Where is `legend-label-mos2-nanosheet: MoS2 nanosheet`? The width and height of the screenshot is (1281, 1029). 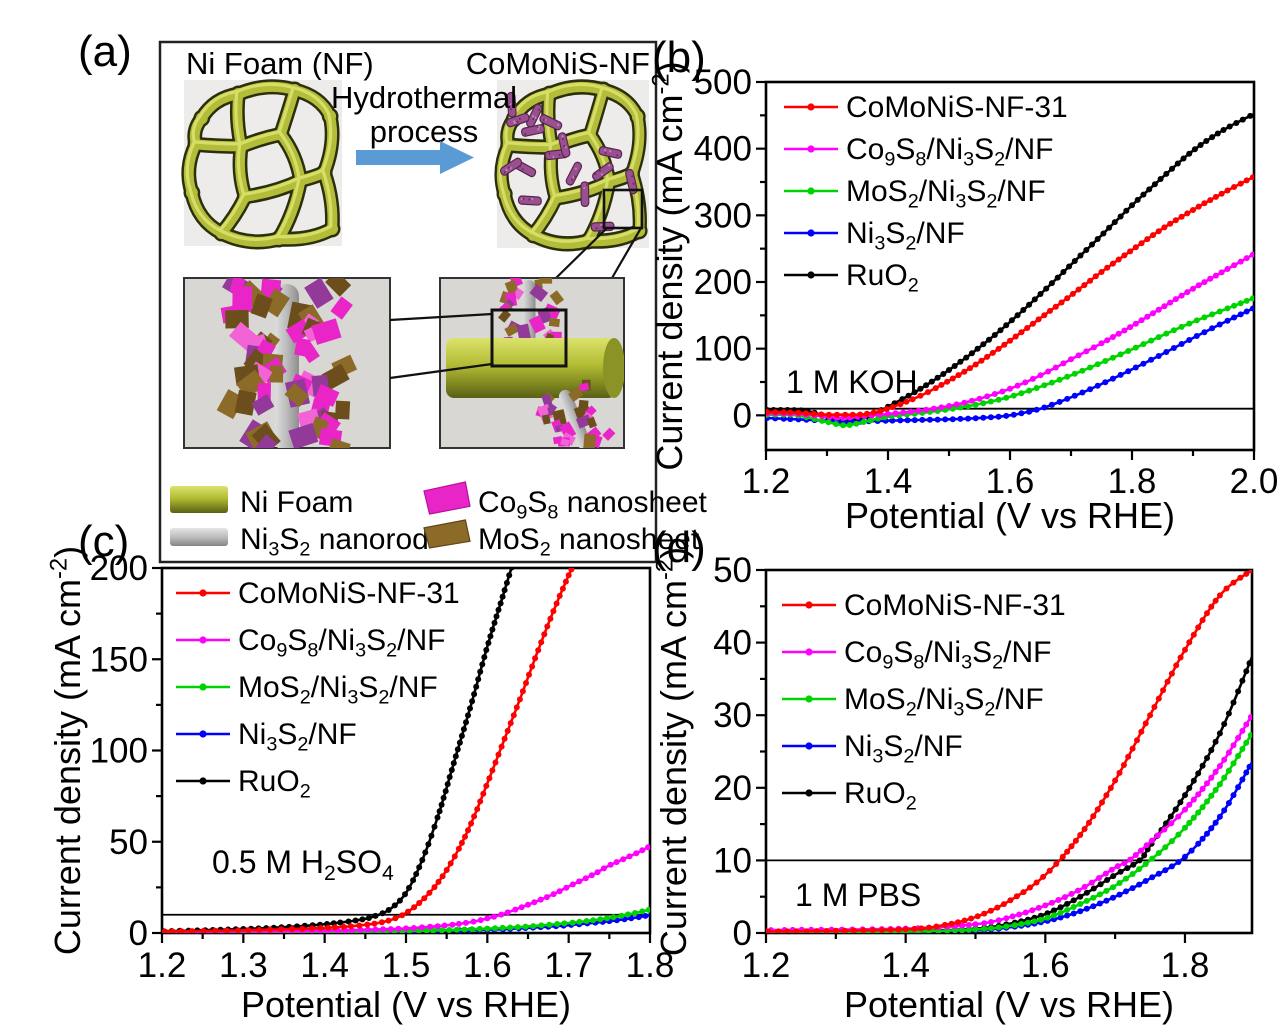
legend-label-mos2-nanosheet: MoS2 nanosheet is located at coordinates (589, 542).